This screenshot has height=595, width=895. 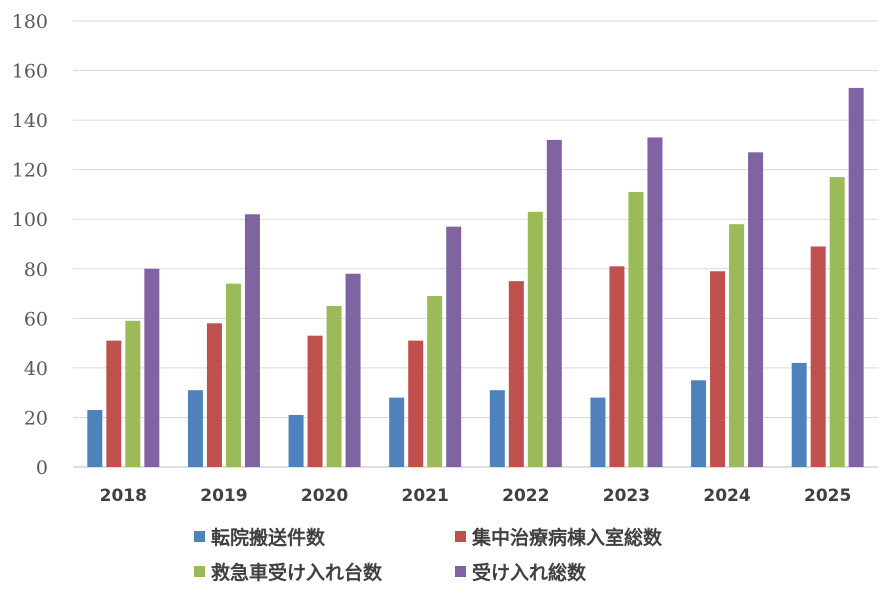 What do you see at coordinates (324, 496) in the screenshot?
I see `x-tick-label: 2020` at bounding box center [324, 496].